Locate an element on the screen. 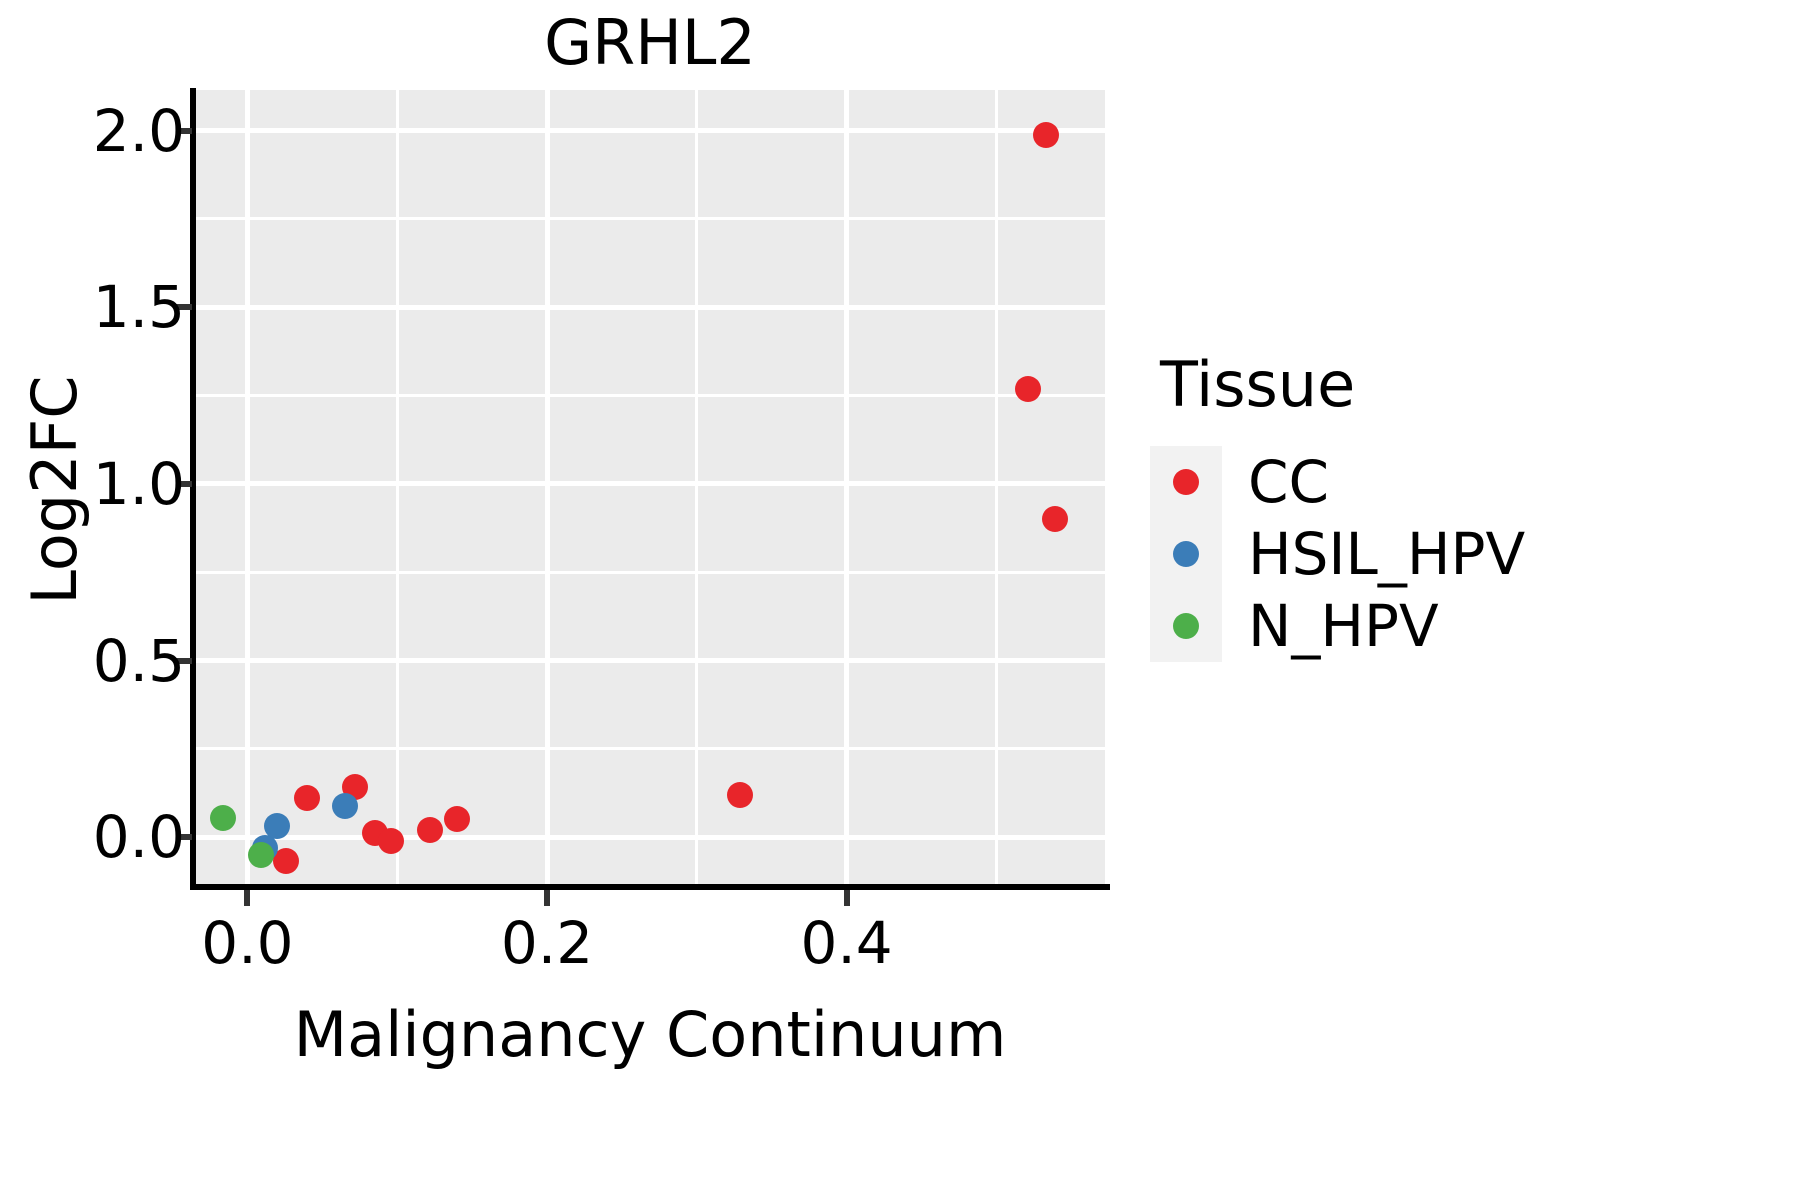 The image size is (1800, 1200). data-point-hsil_hpv is located at coordinates (344, 805).